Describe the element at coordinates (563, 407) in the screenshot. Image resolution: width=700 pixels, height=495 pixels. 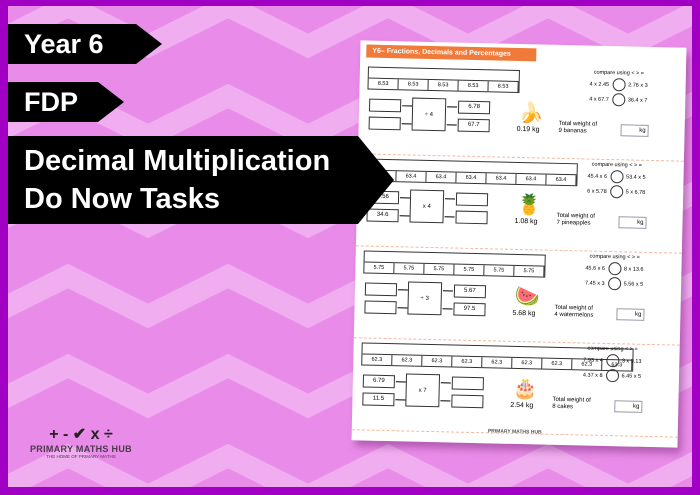
I see `total-line-2: 8 cakes` at that location.